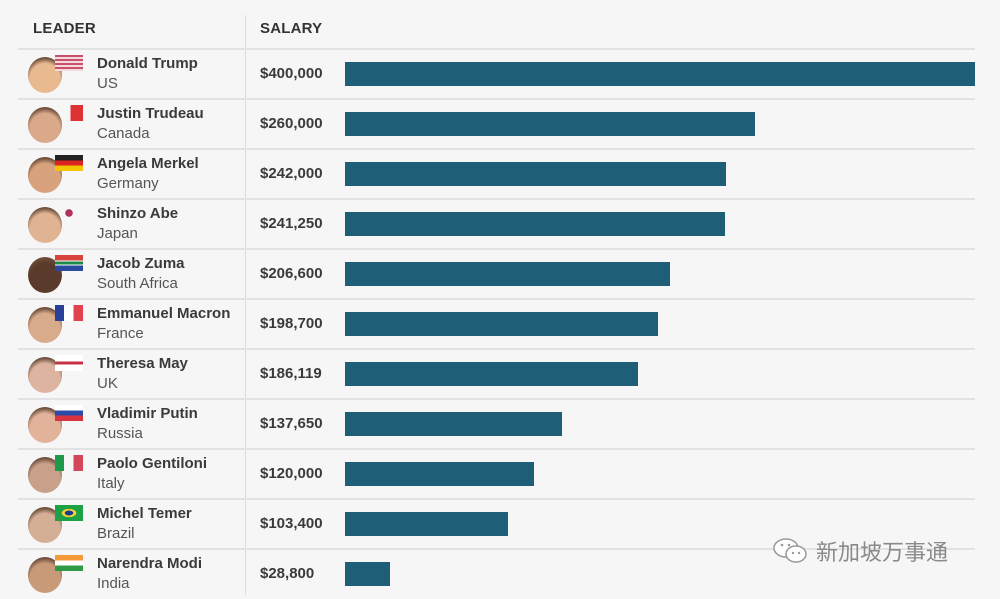  Describe the element at coordinates (142, 363) in the screenshot. I see `leader-name: Theresa May` at that location.